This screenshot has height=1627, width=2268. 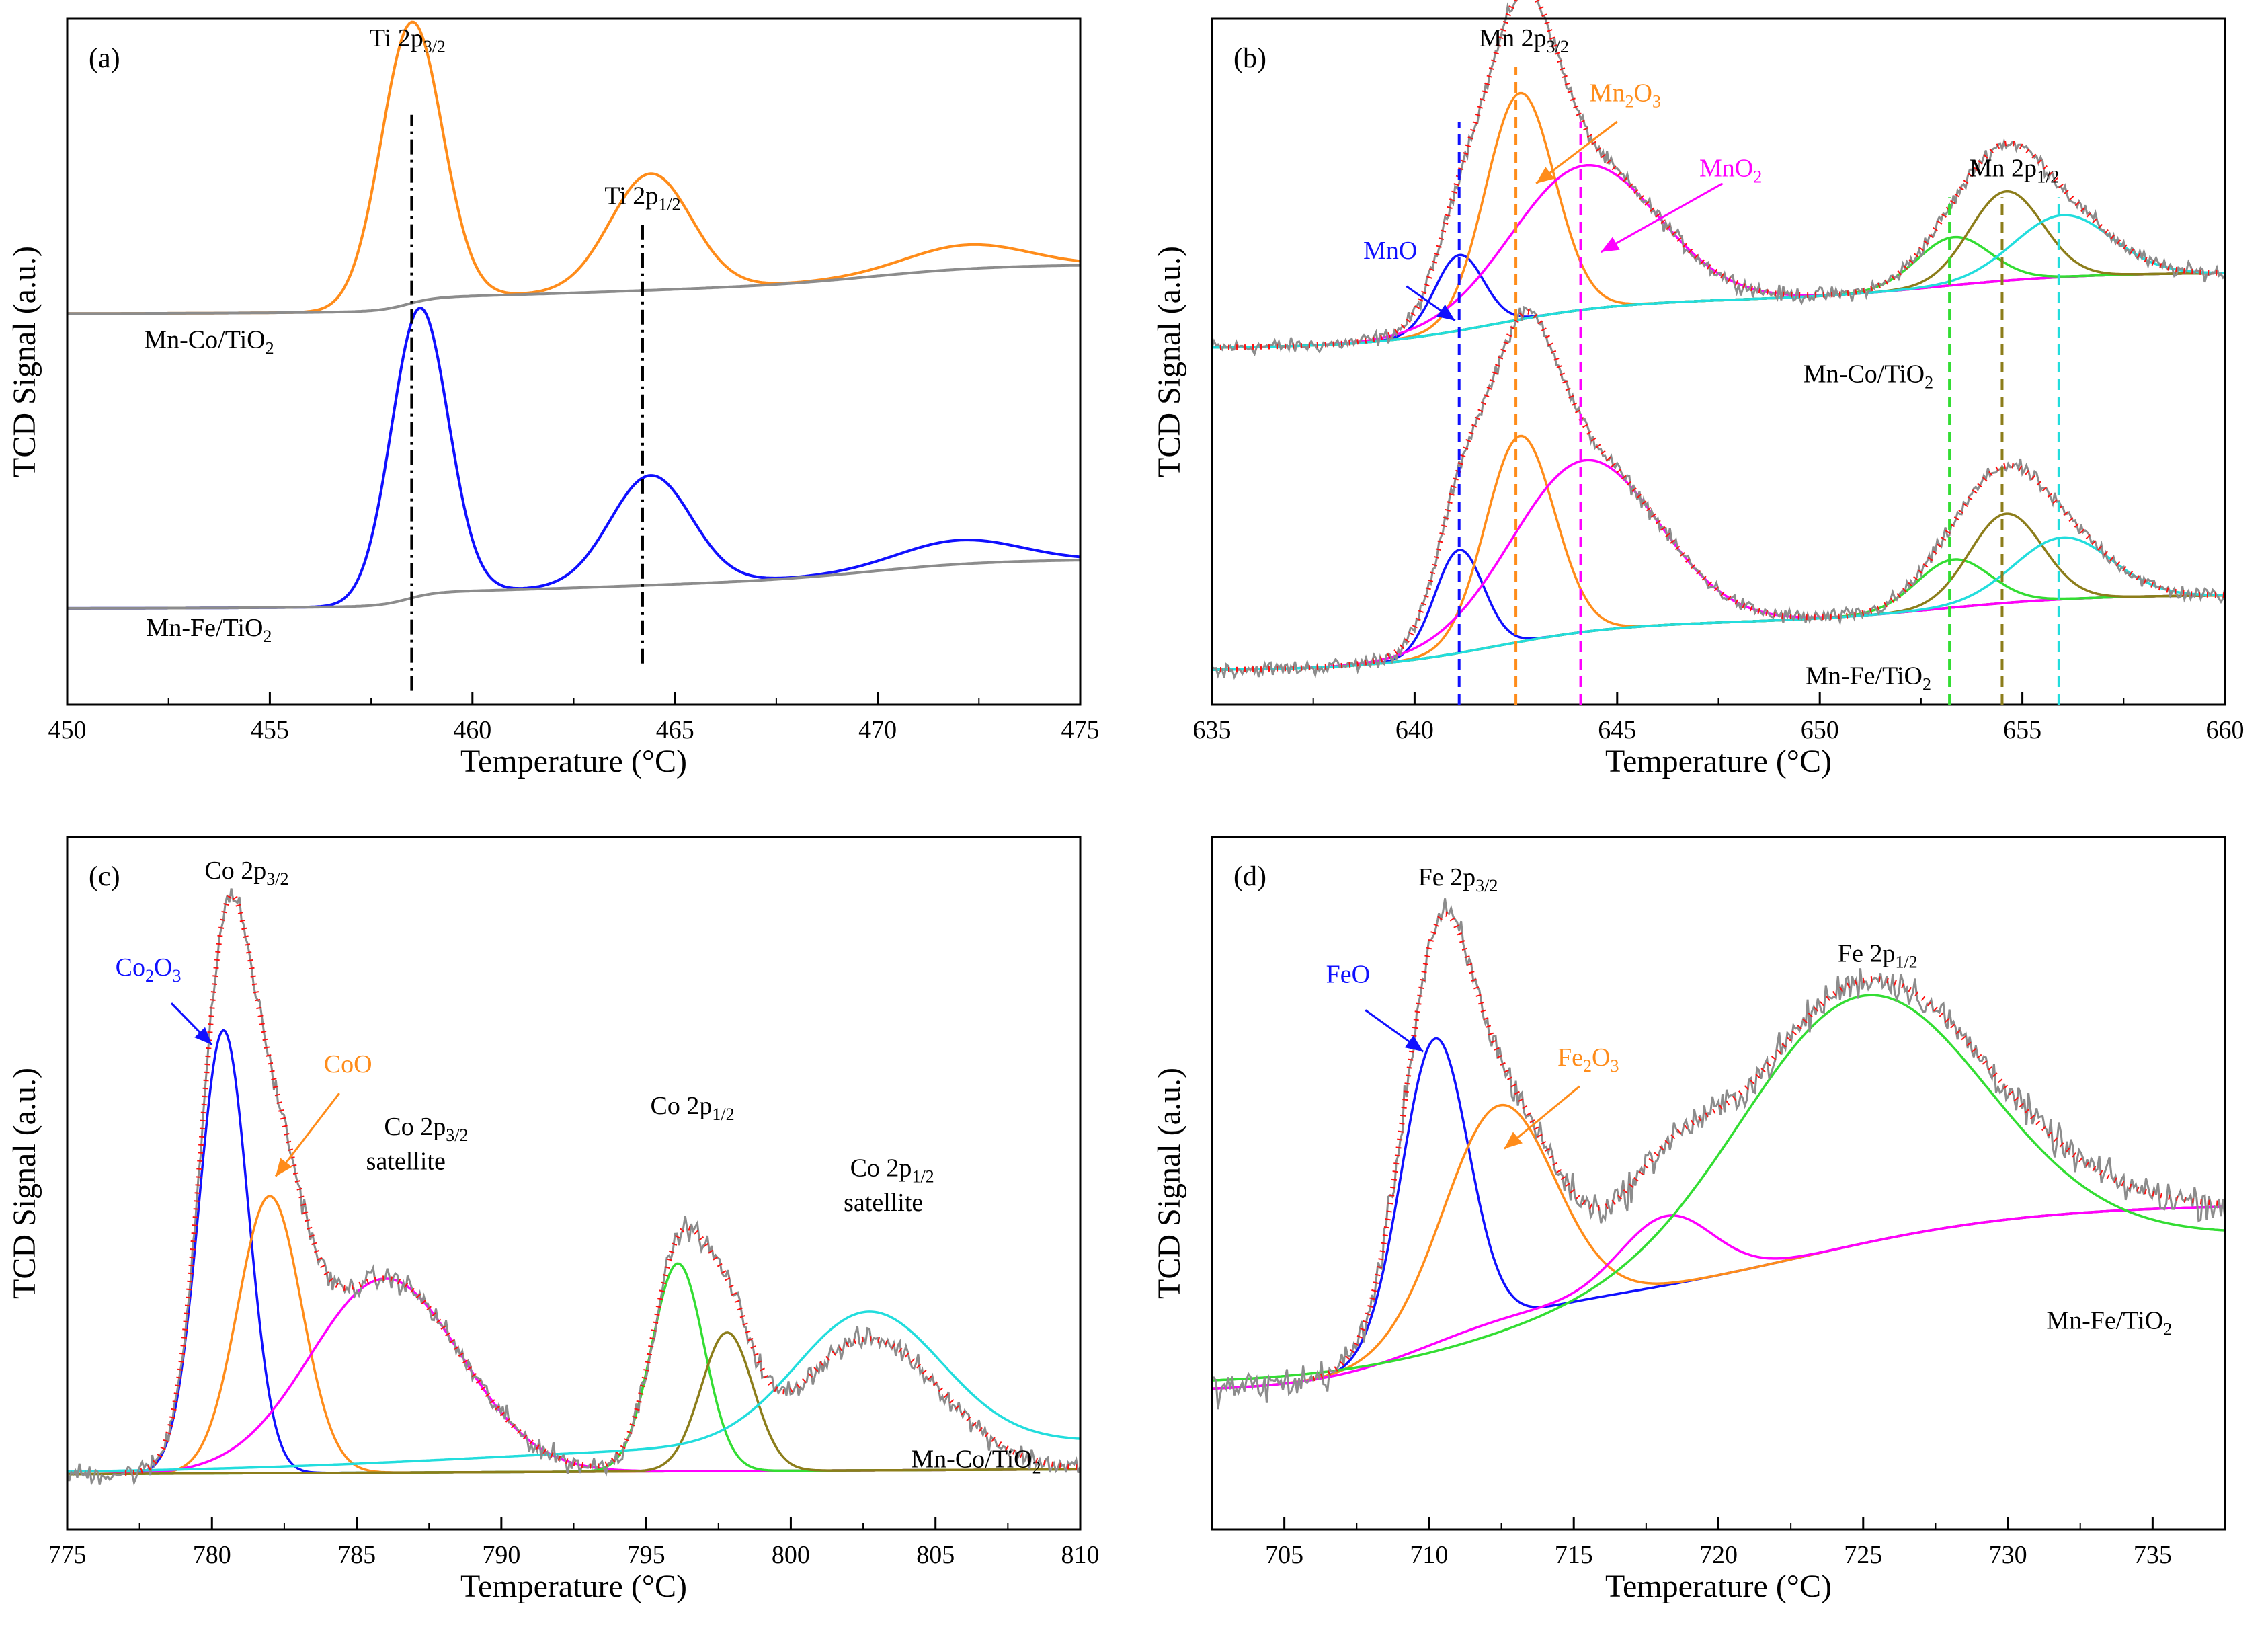 I want to click on x-tick-label: 720, so click(x=1719, y=1555).